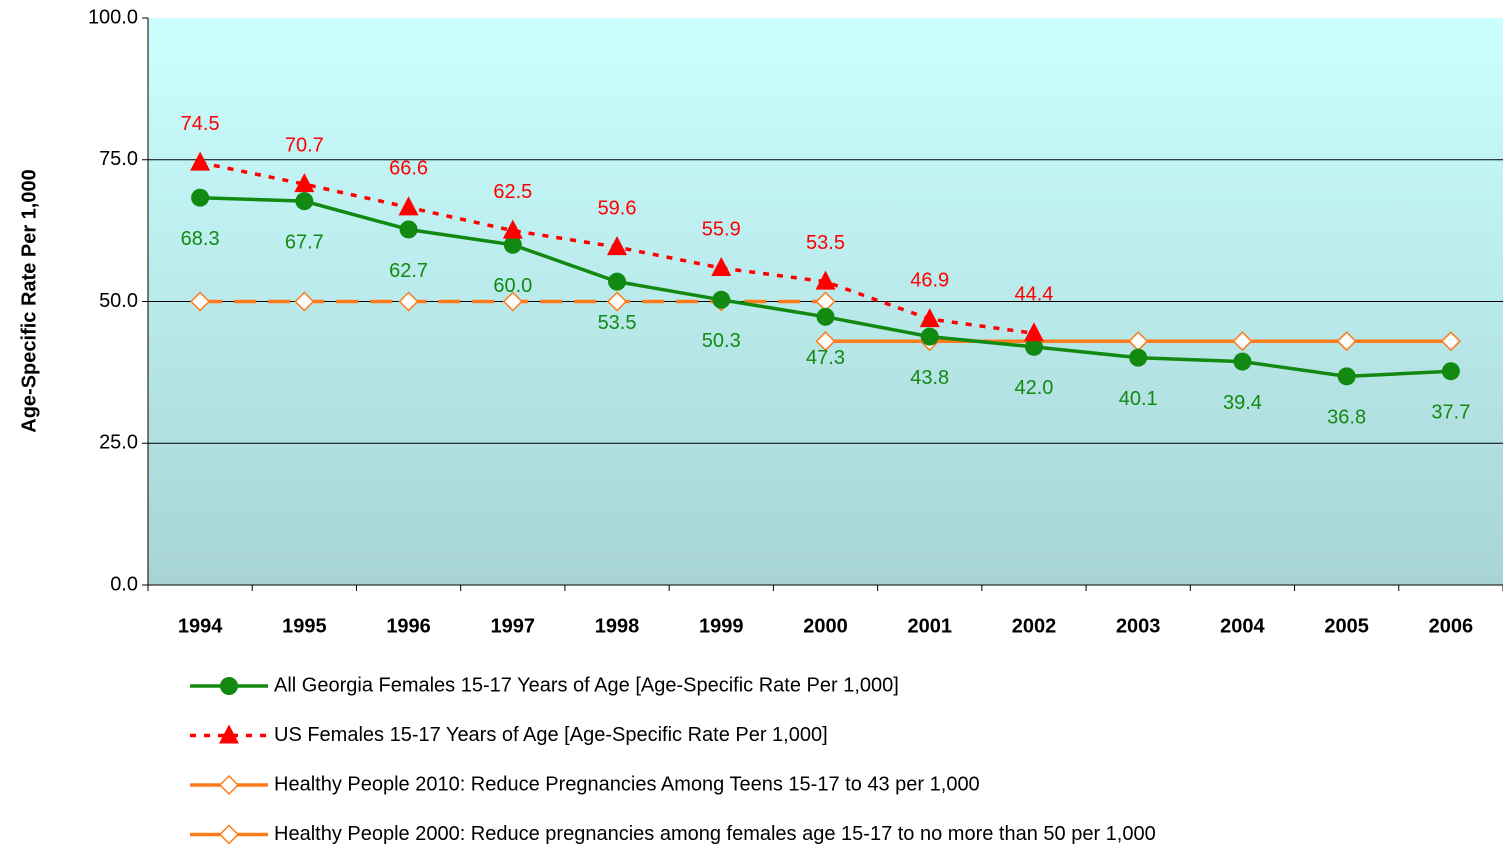 Image resolution: width=1503 pixels, height=852 pixels. I want to click on data-label: 59.6, so click(617, 208).